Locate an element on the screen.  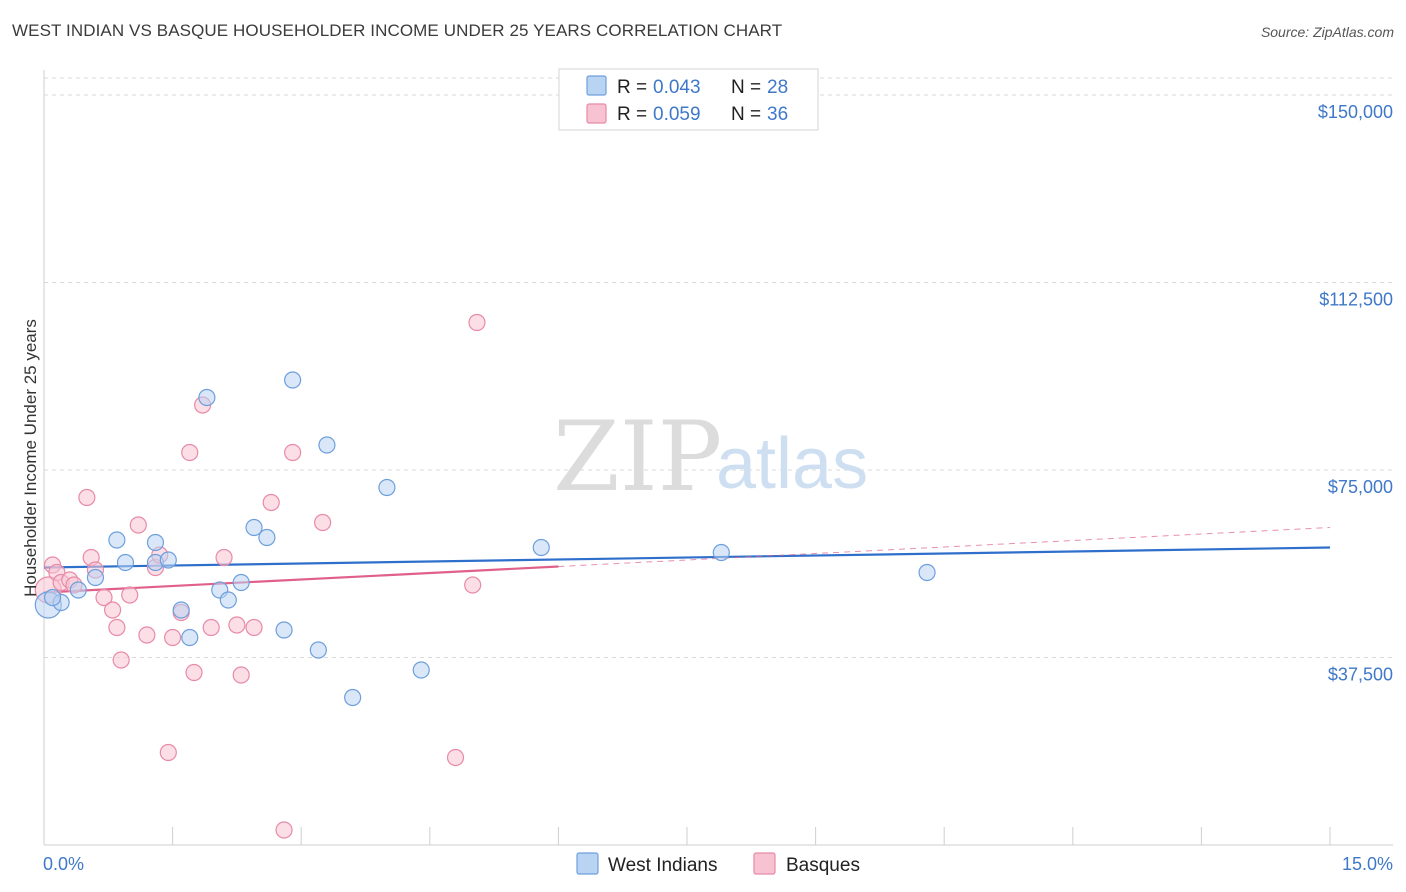
watermark: ZIP atlas is located at coordinates (710, 457).